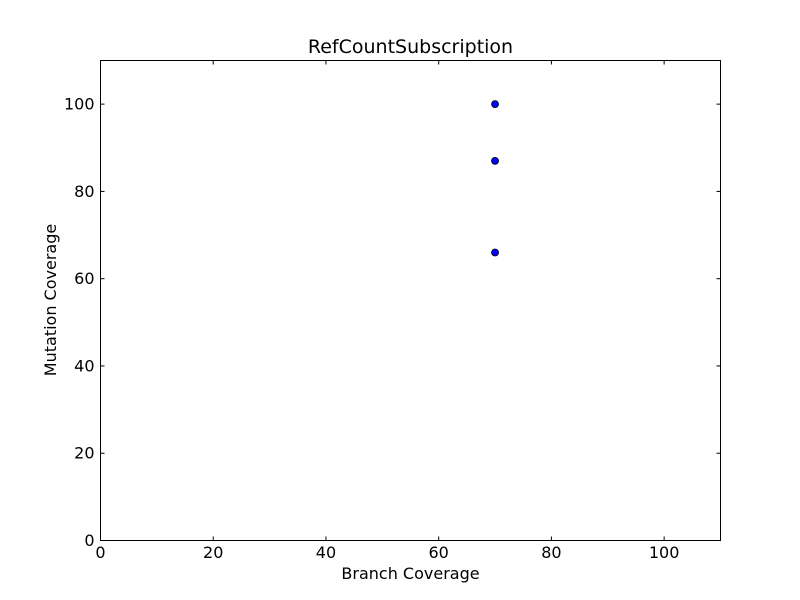 The height and width of the screenshot is (600, 800). I want to click on x-tick-label: 80, so click(551, 552).